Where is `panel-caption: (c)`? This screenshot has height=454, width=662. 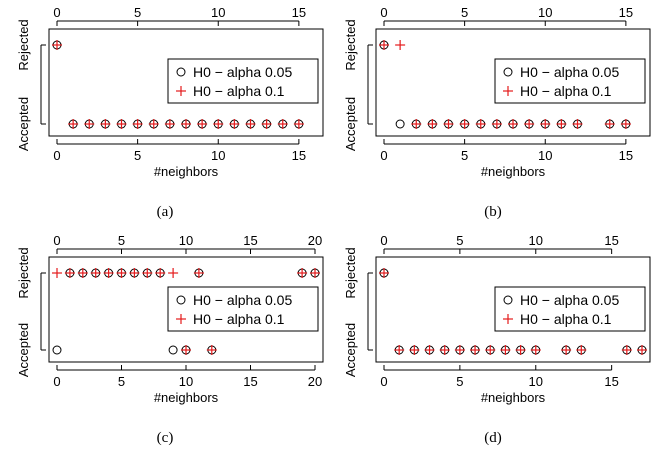 panel-caption: (c) is located at coordinates (165, 438).